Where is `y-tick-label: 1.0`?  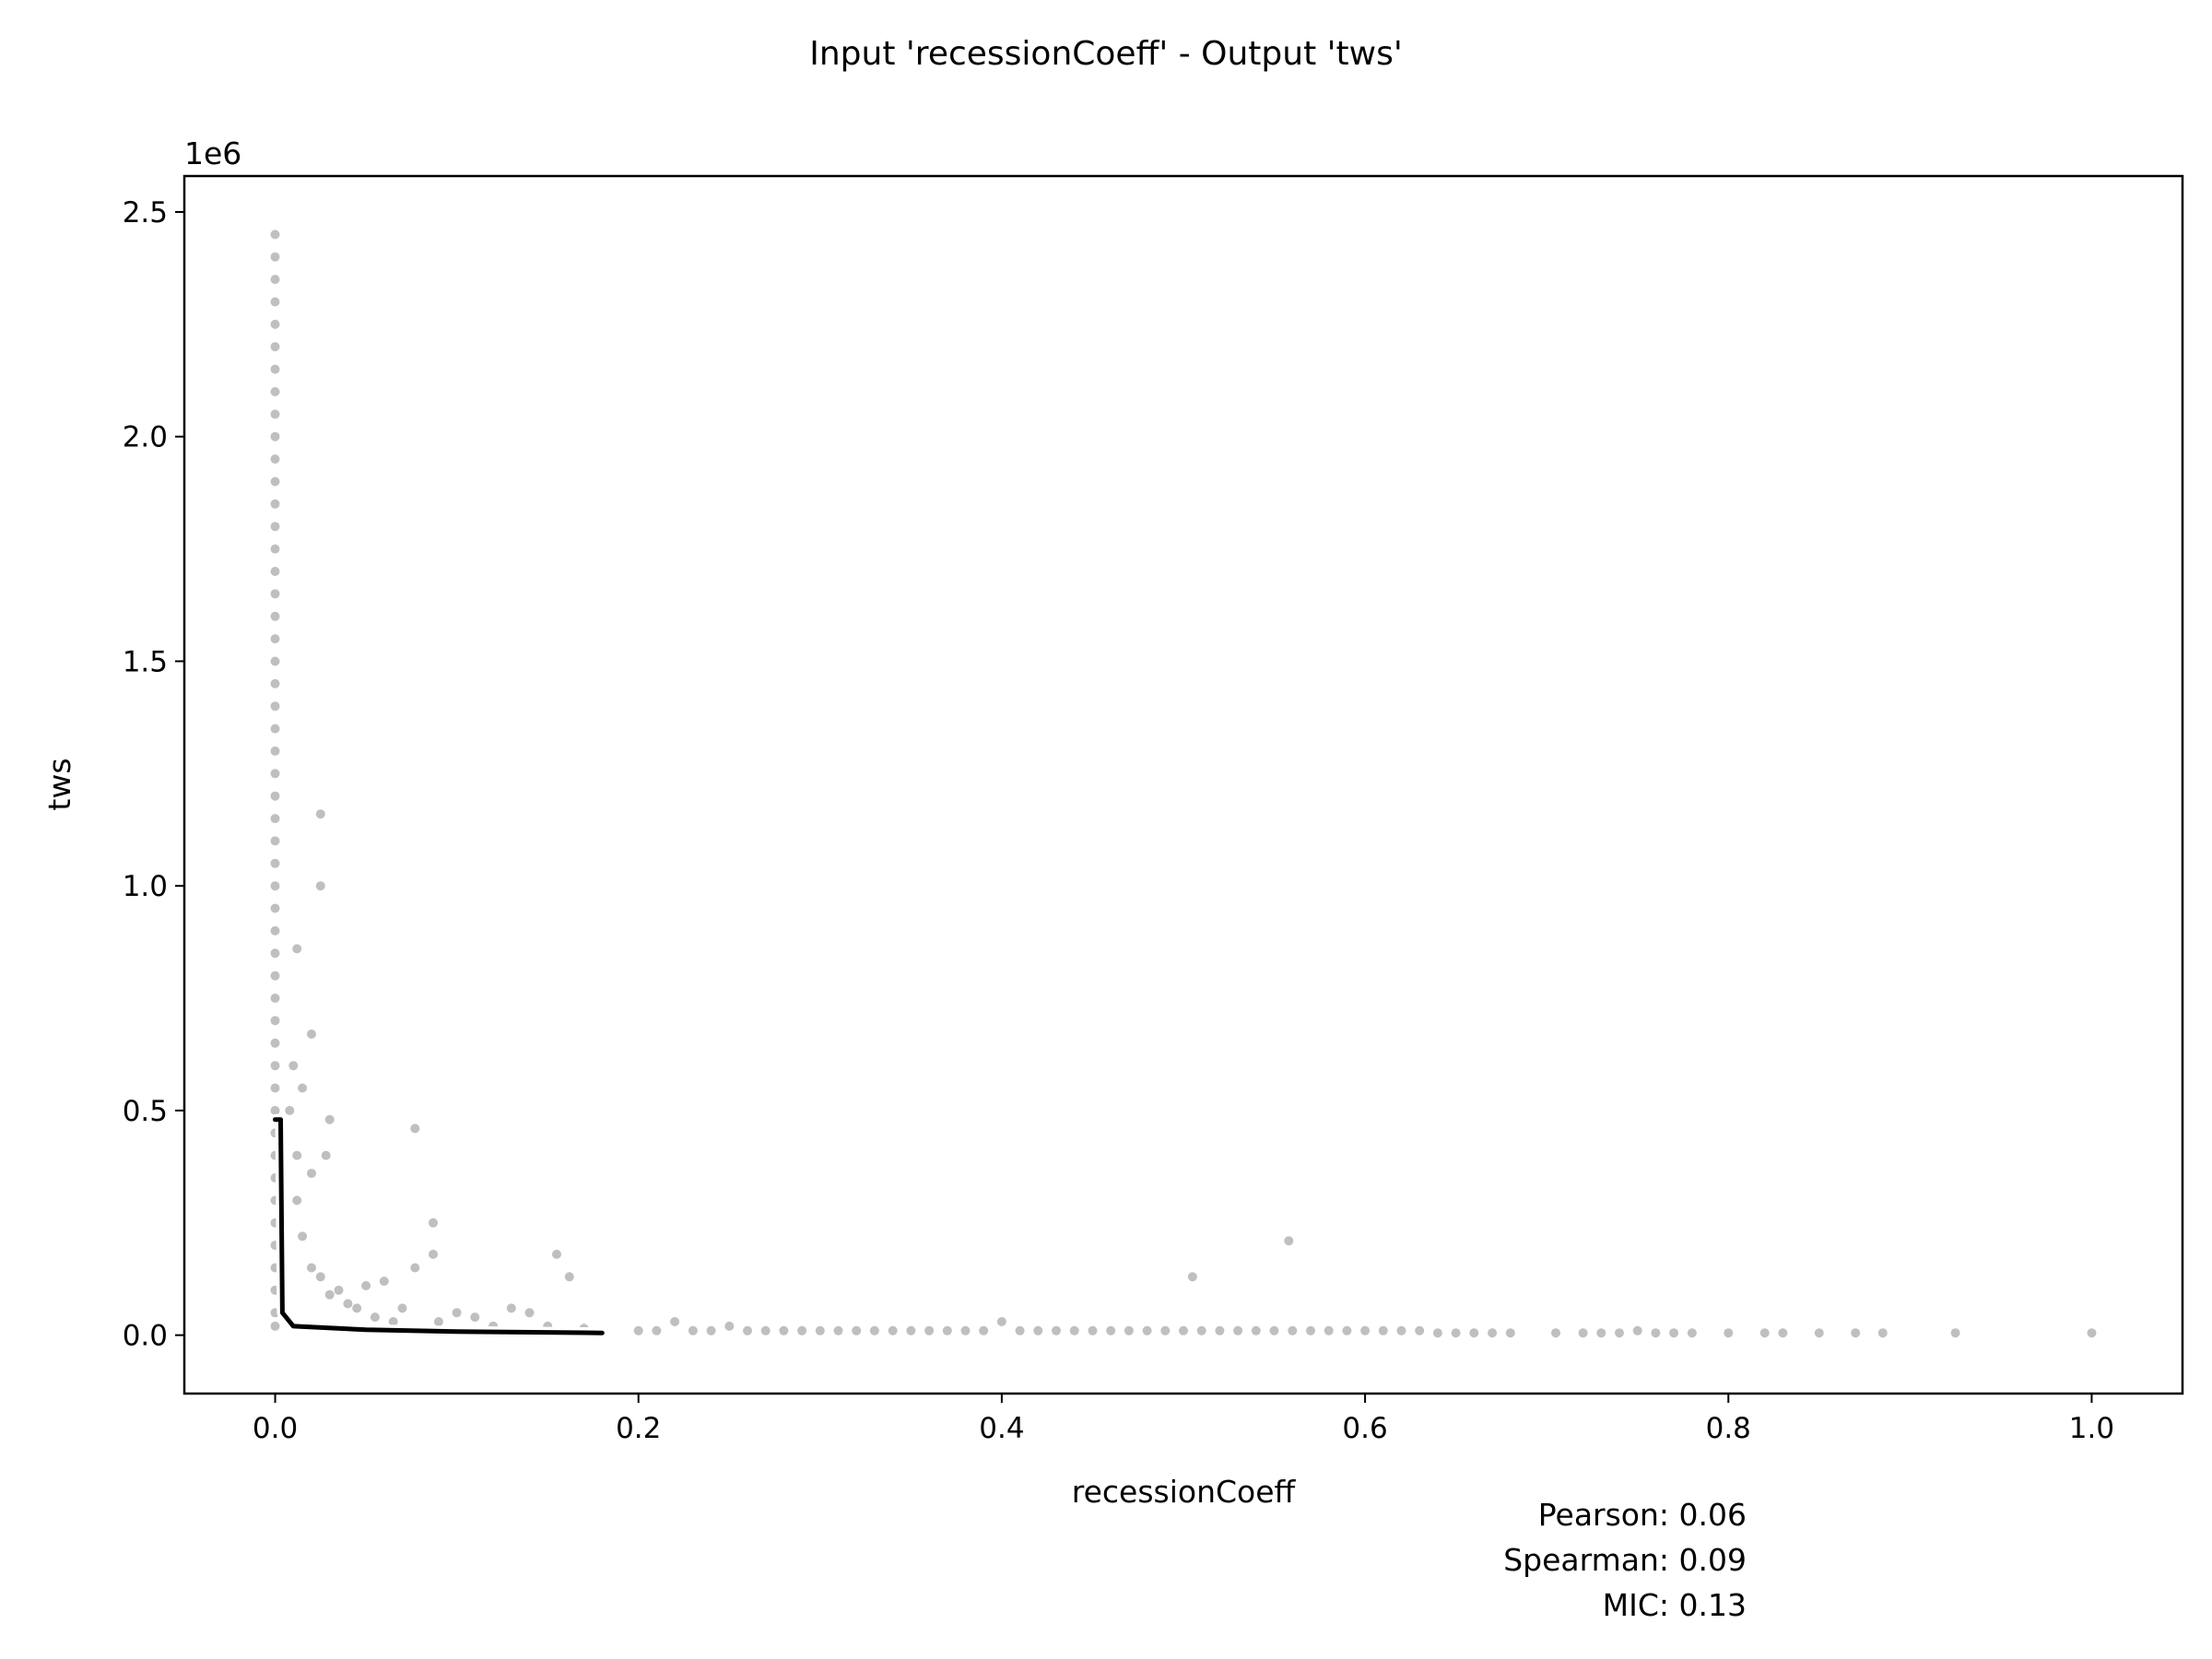 y-tick-label: 1.0 is located at coordinates (145, 886).